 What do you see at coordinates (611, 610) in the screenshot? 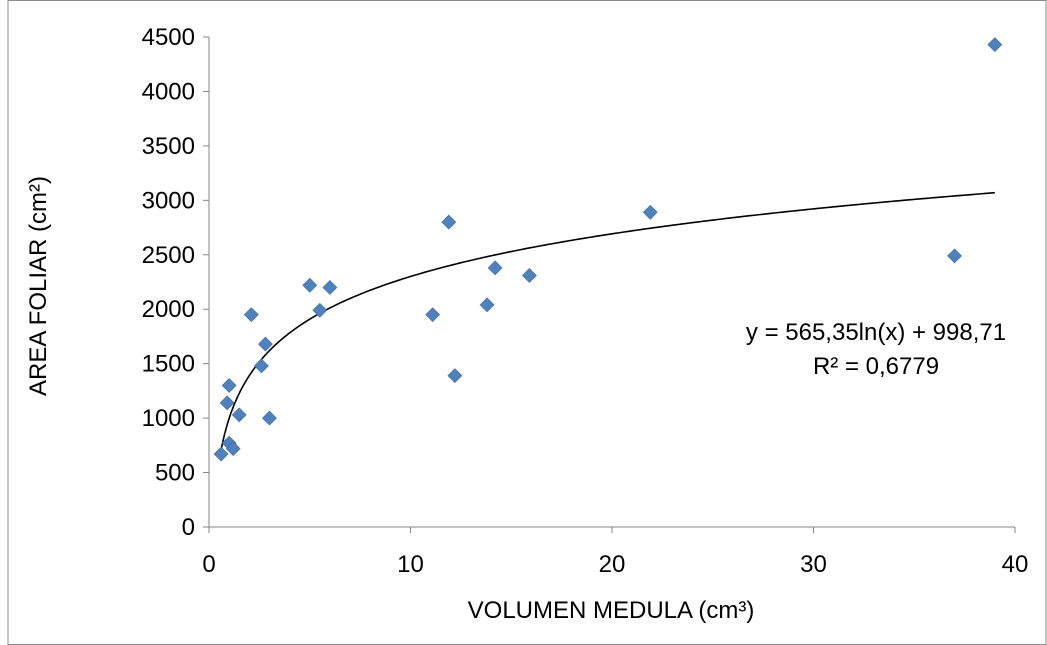
I see `x-axis-label: VOLUMEN MEDULA (cm³)` at bounding box center [611, 610].